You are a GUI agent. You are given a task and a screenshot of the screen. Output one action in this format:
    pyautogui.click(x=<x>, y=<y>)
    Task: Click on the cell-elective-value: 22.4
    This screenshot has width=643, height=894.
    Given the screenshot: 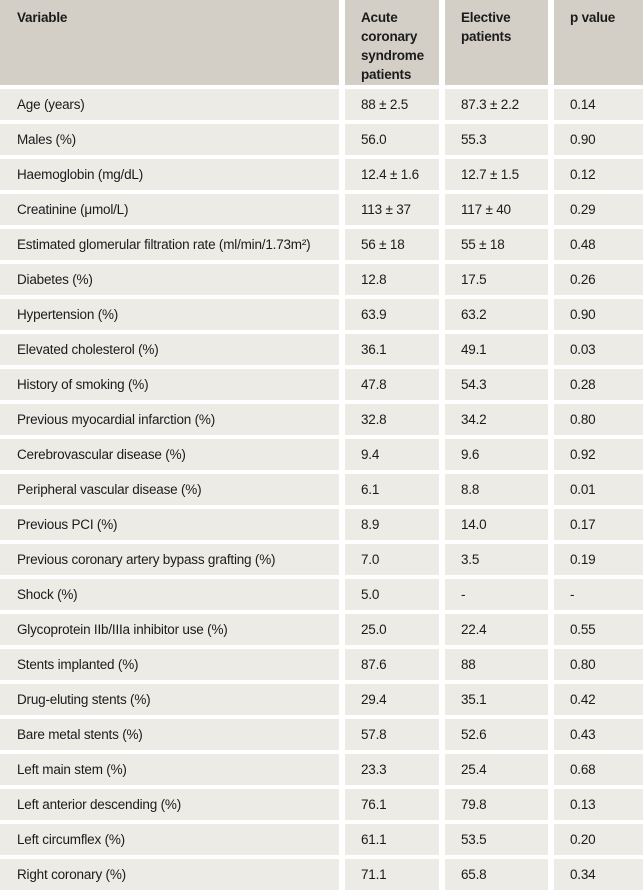 What is the action you would take?
    pyautogui.click(x=499, y=631)
    